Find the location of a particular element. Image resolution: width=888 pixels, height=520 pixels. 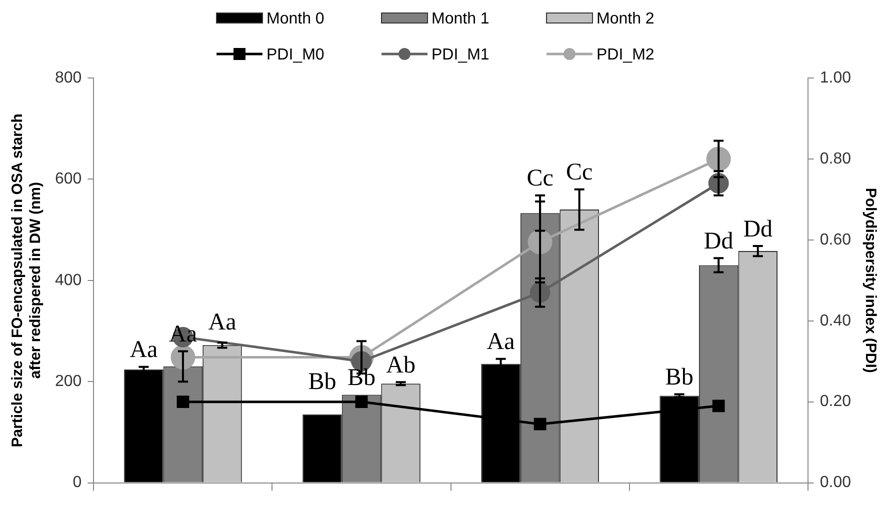

y2-tick-label: 0.60 is located at coordinates (836, 239).